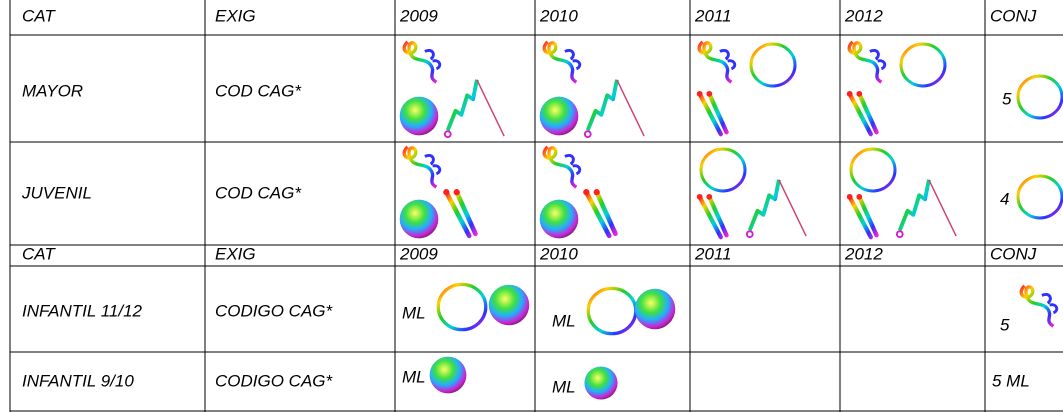  I want to click on category: INFANTIL 9/10, so click(78, 380).